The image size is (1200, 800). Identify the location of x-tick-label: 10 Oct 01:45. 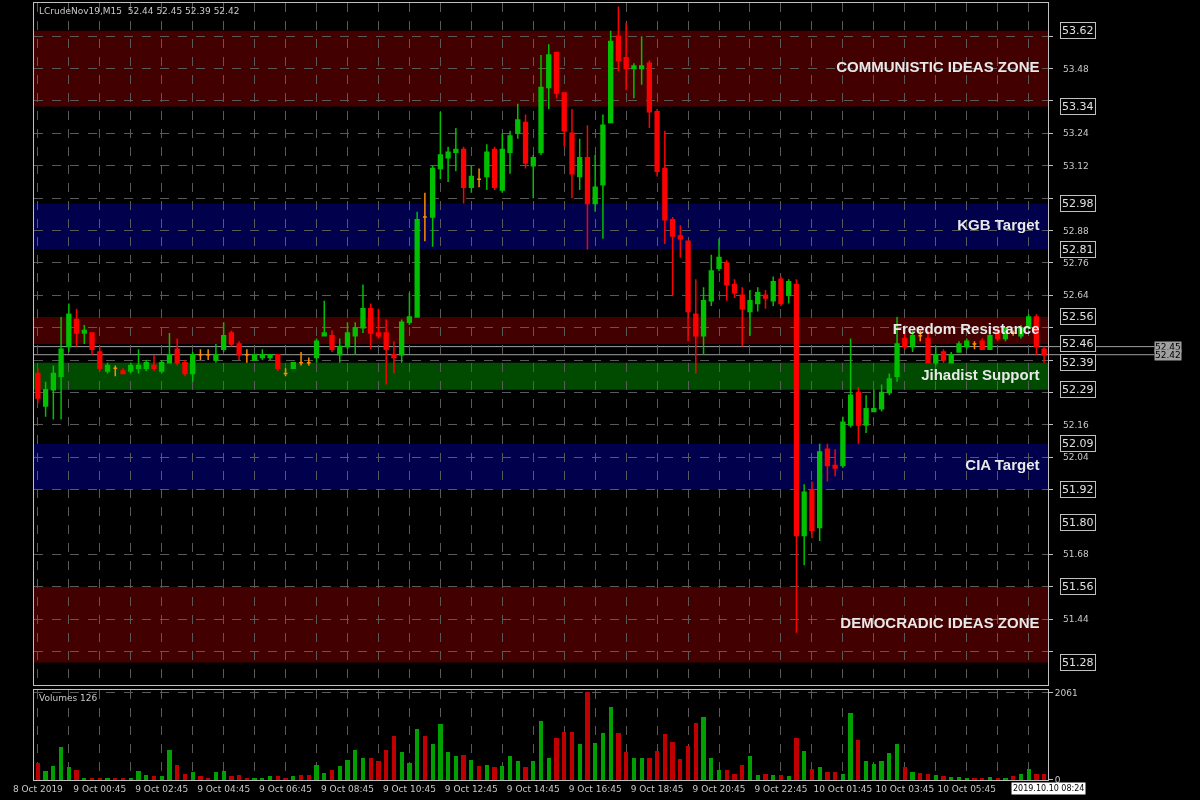
(843, 788).